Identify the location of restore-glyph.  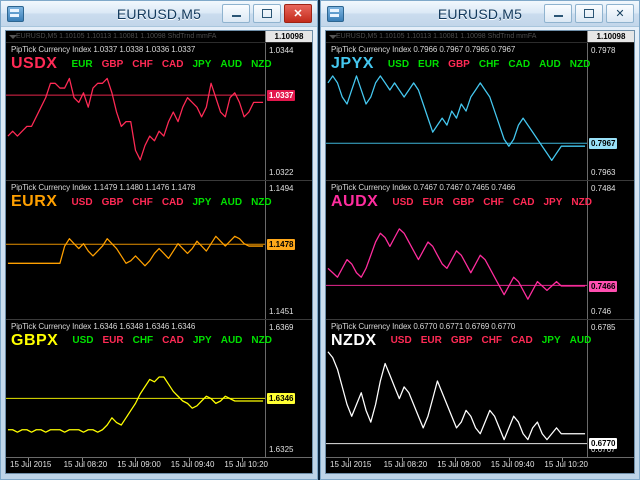
(267, 13).